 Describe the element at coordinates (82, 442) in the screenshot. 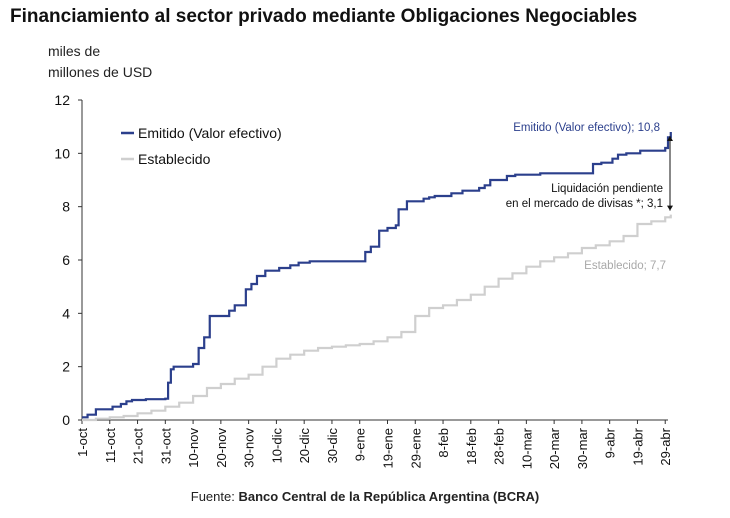

I see `x-tick-label: 1-oct` at that location.